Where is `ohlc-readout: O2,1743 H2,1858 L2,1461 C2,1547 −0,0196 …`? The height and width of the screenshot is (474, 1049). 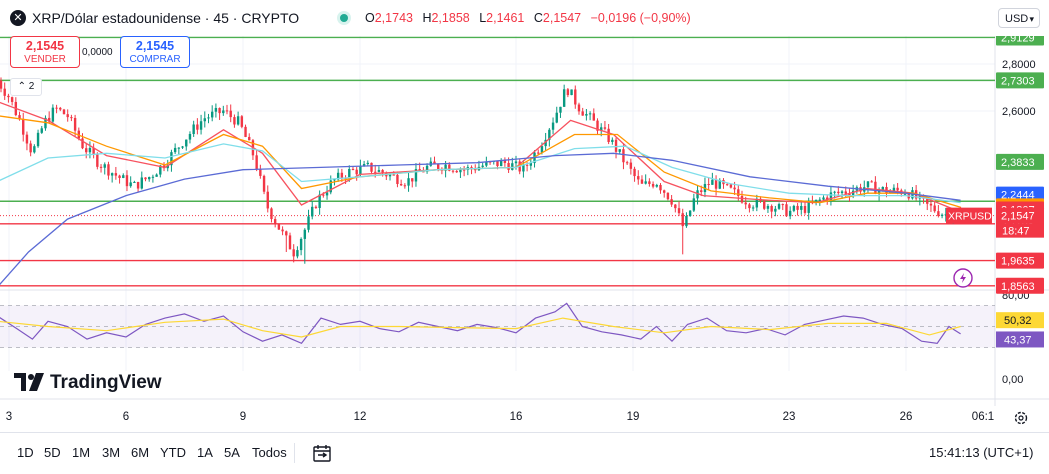 ohlc-readout: O2,1743 H2,1858 L2,1461 C2,1547 −0,0196 … is located at coordinates (531, 18).